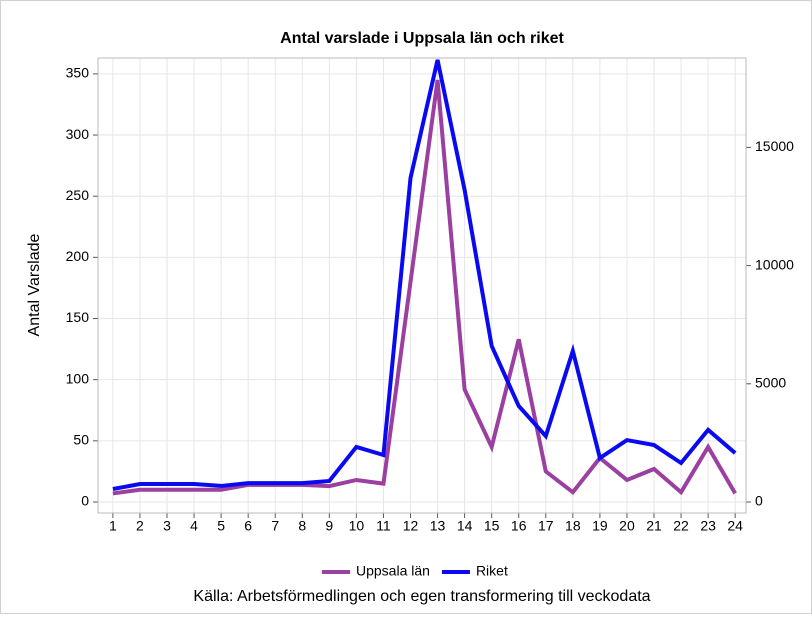 The height and width of the screenshot is (619, 812). I want to click on x-tick-label: 11, so click(383, 526).